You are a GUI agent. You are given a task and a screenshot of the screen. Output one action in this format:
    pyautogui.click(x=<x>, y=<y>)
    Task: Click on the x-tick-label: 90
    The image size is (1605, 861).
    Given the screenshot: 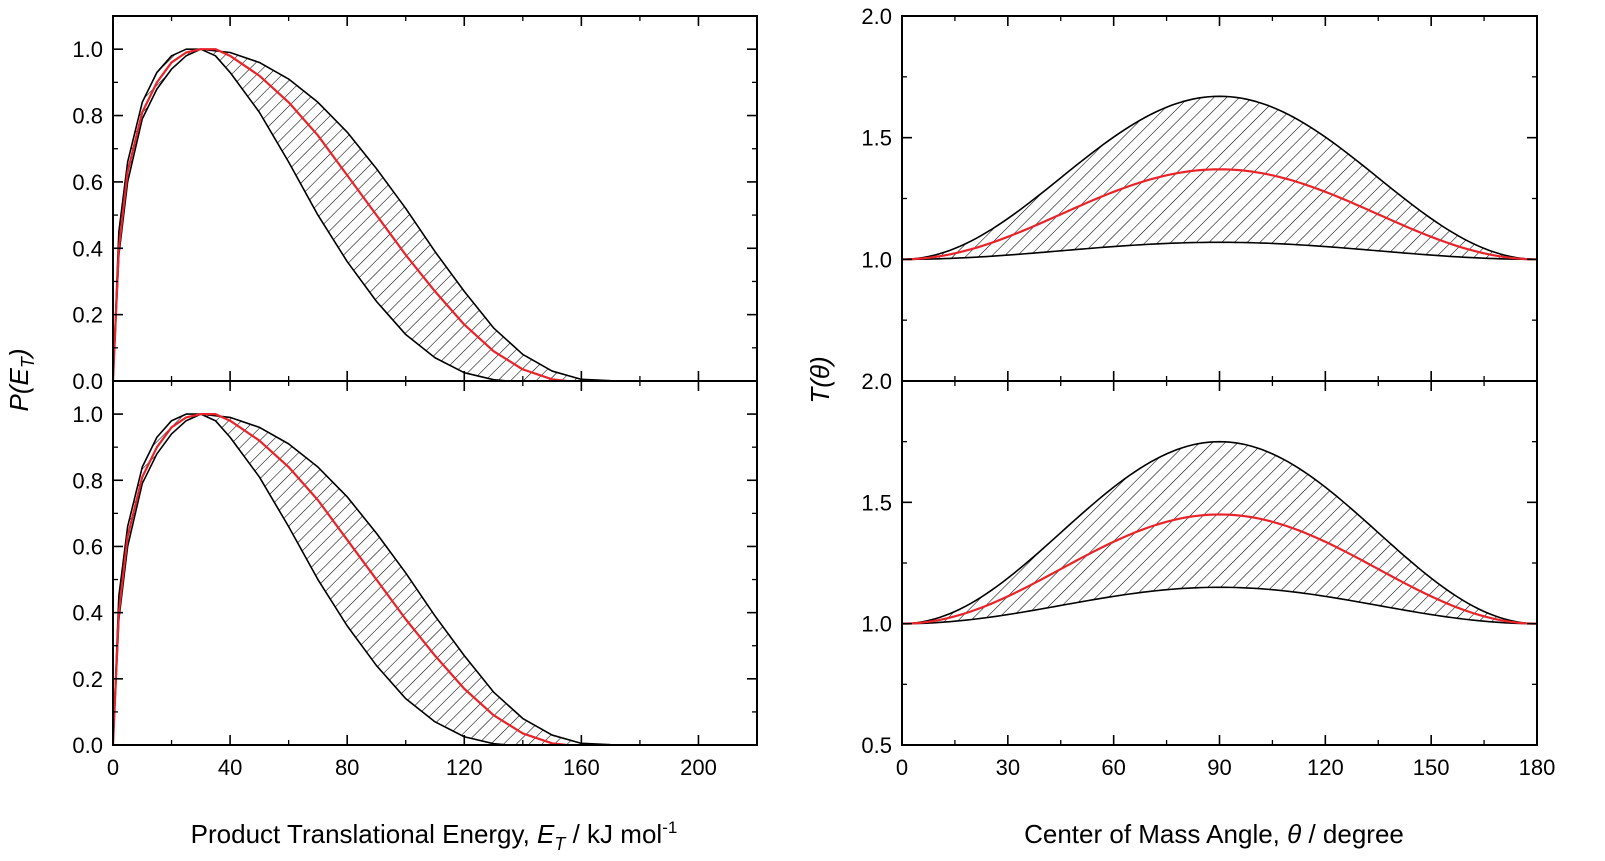 What is the action you would take?
    pyautogui.click(x=1219, y=767)
    